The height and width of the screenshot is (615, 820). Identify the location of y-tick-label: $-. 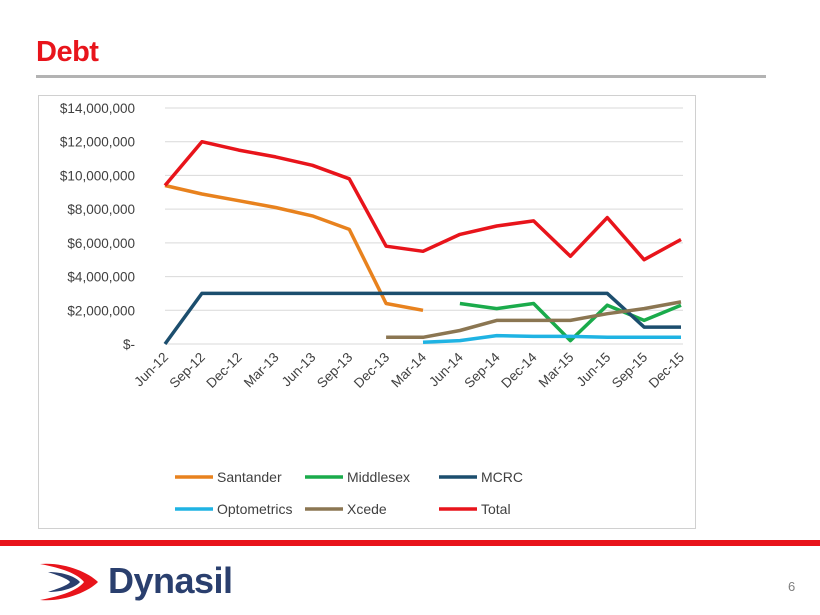
(129, 344).